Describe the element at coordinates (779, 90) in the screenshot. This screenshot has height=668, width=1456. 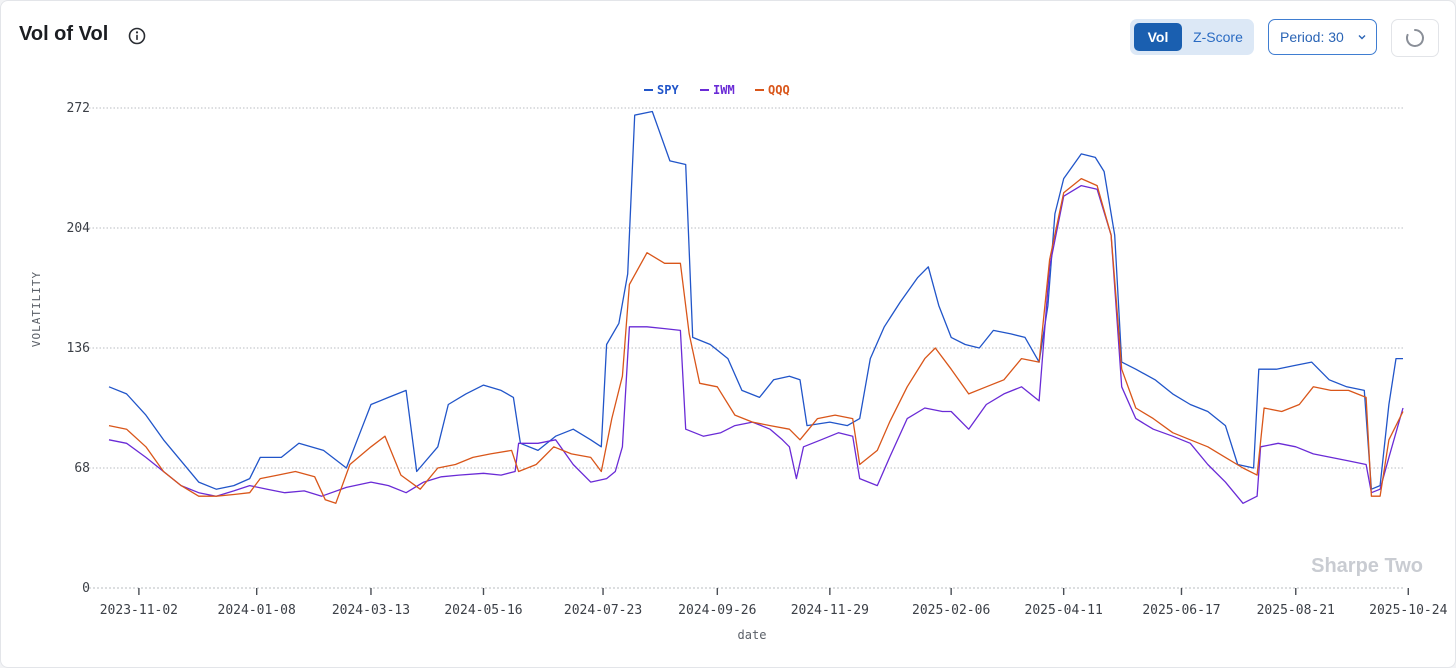
I see `legend-label-qqq: QQQ` at that location.